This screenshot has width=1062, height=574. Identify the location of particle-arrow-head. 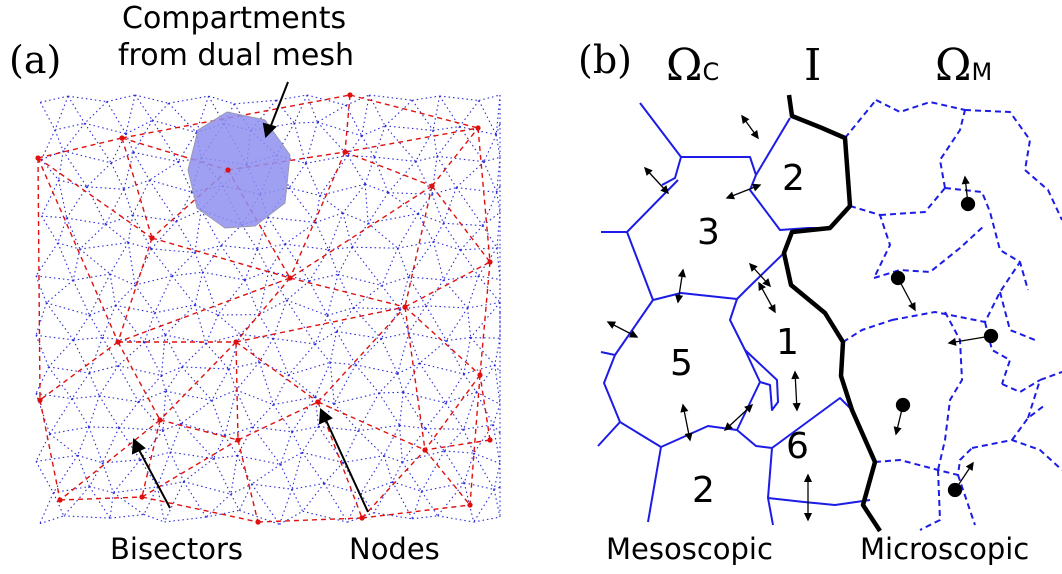
(970, 466).